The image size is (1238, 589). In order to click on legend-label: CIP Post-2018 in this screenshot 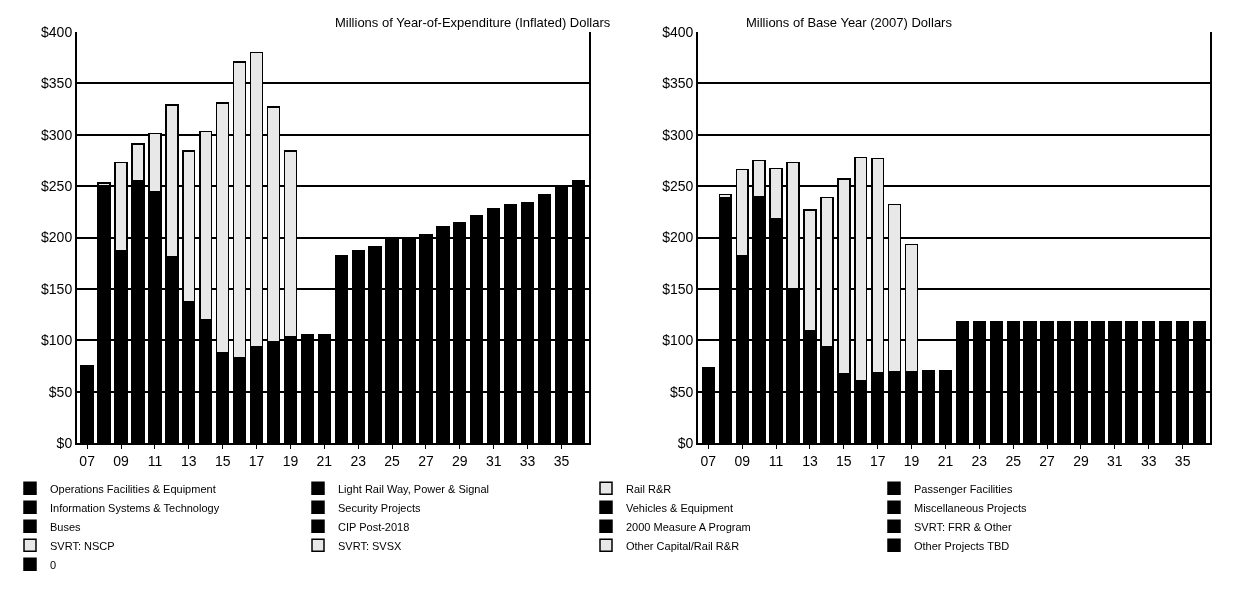, I will do `click(374, 526)`.